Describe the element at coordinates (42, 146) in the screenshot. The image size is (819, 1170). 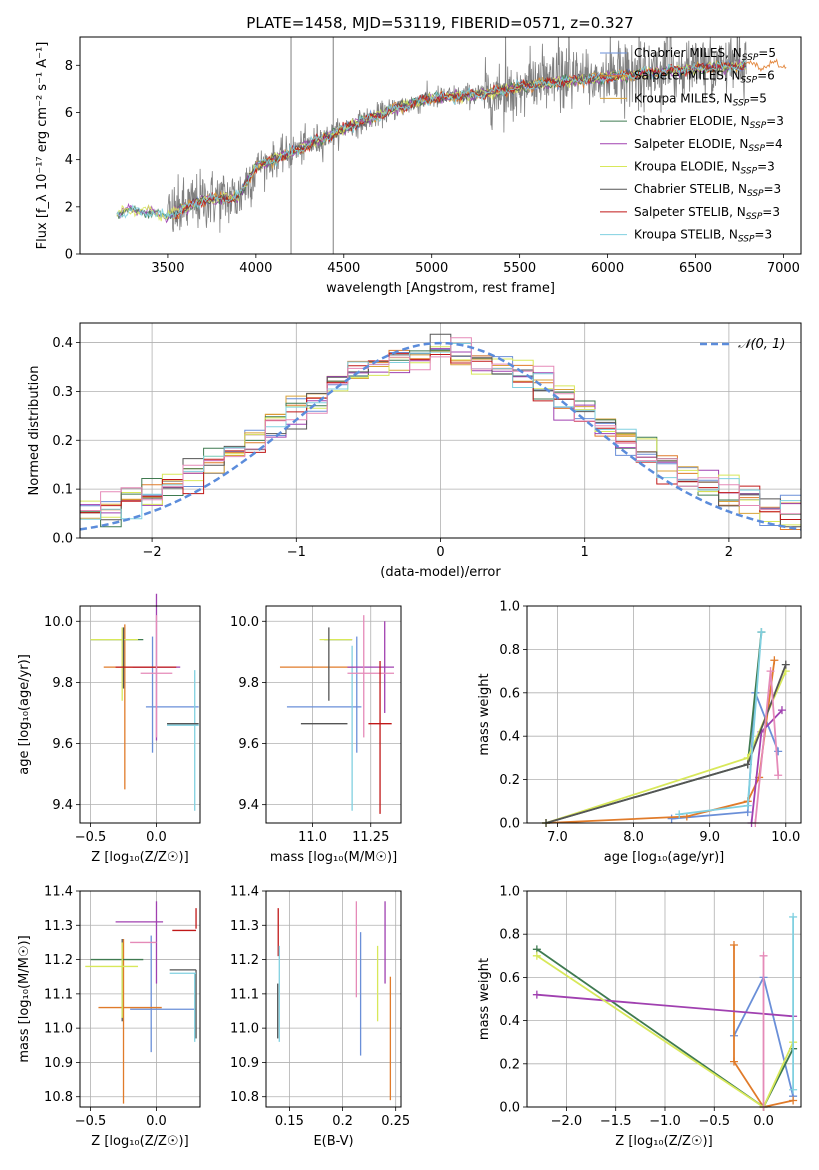
I see `y-axis-label: Flux [f_λ 10⁻¹⁷ erg cm⁻² s⁻¹ A⁻¹]` at that location.